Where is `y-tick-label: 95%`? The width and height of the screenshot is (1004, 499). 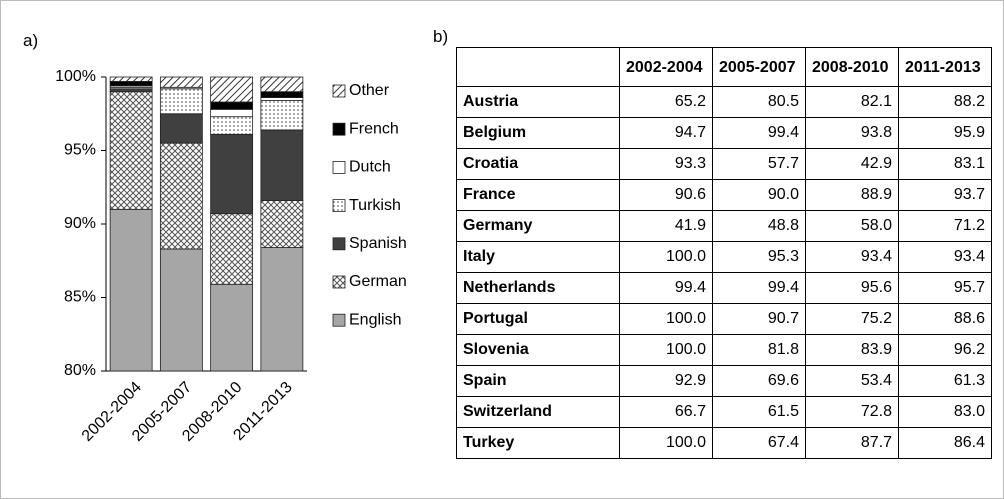
y-tick-label: 95% is located at coordinates (80, 150).